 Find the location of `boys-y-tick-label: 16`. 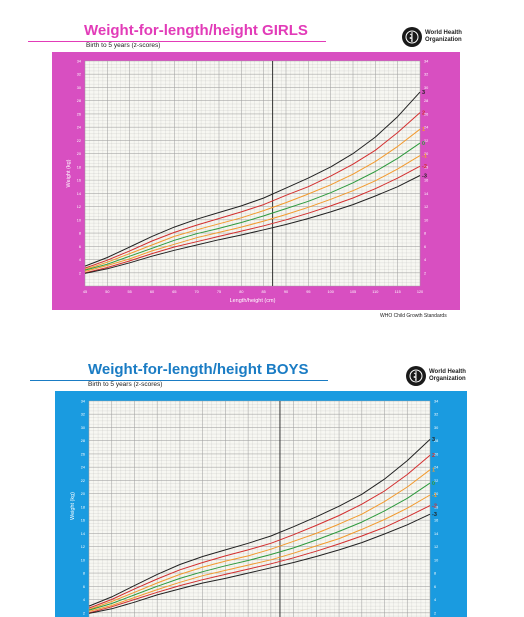

boys-y-tick-label: 16 is located at coordinates (83, 521).